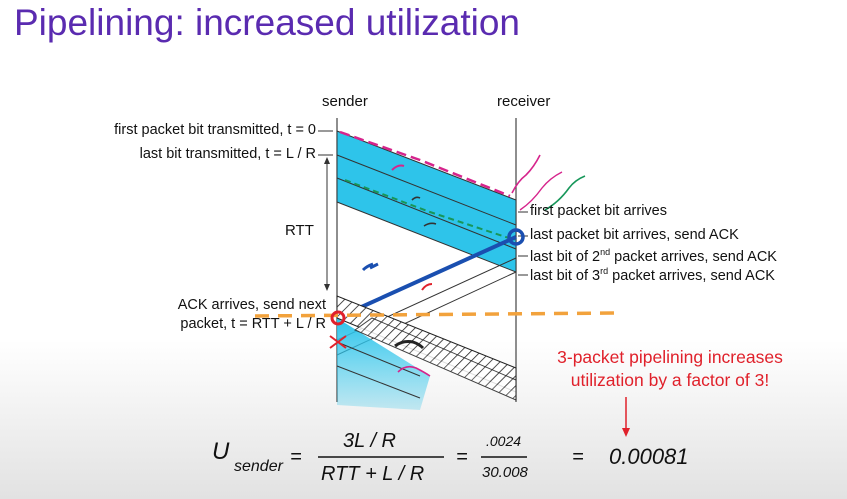 The image size is (847, 499). I want to click on last-bit-label: last bit transmitted, t = L / R, so click(227, 154).